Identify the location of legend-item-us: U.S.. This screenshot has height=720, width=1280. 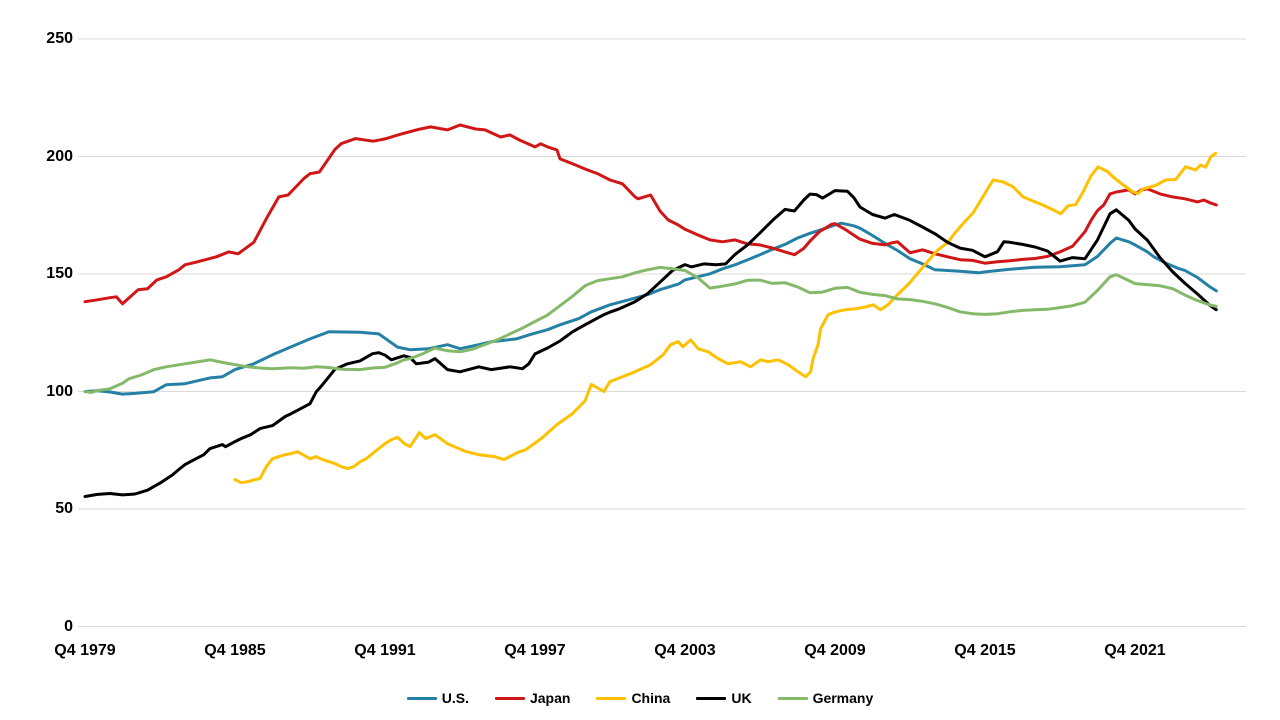
(437, 698).